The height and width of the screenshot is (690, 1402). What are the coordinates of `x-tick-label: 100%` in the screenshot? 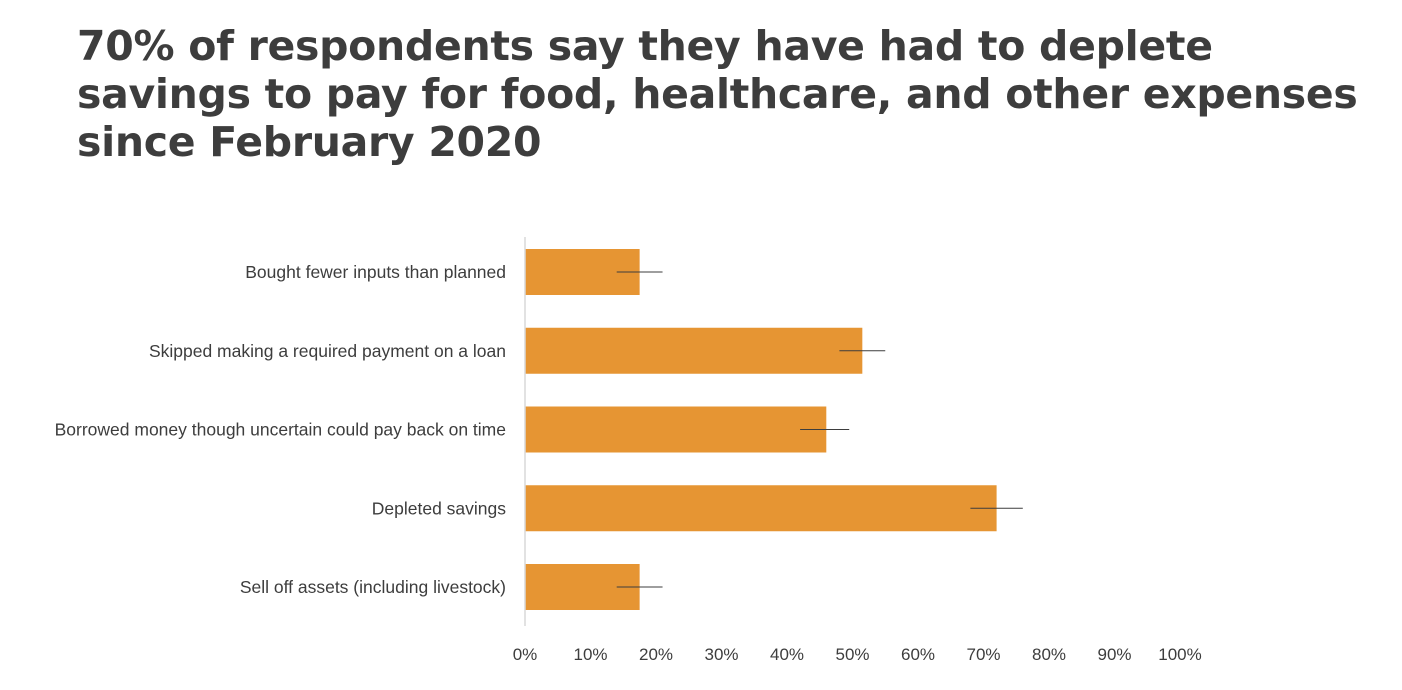 It's located at (1179, 654).